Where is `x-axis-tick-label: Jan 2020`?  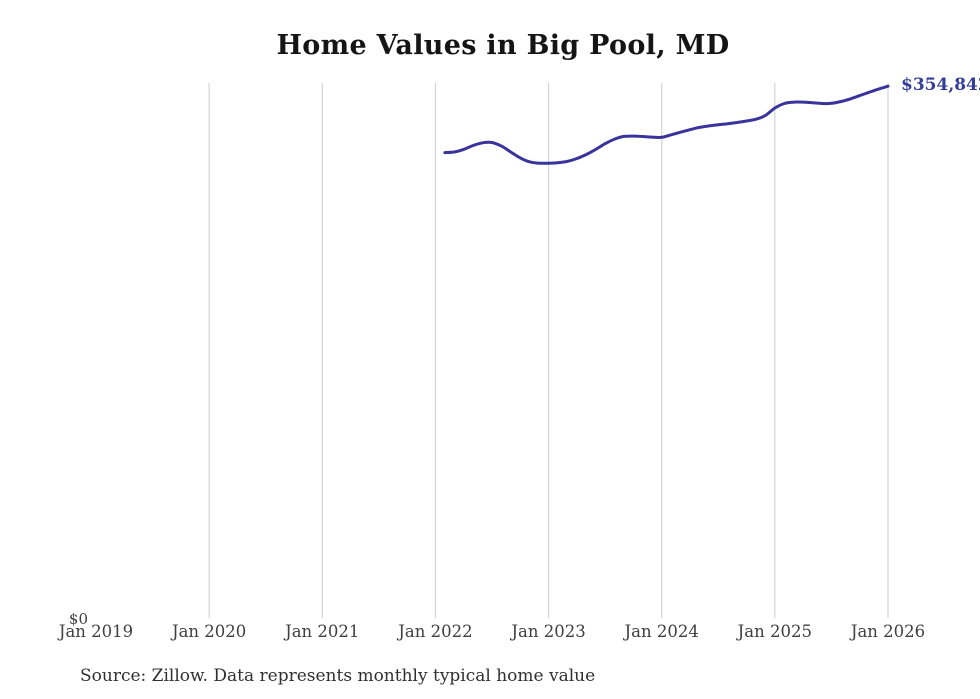
x-axis-tick-label: Jan 2020 is located at coordinates (209, 631).